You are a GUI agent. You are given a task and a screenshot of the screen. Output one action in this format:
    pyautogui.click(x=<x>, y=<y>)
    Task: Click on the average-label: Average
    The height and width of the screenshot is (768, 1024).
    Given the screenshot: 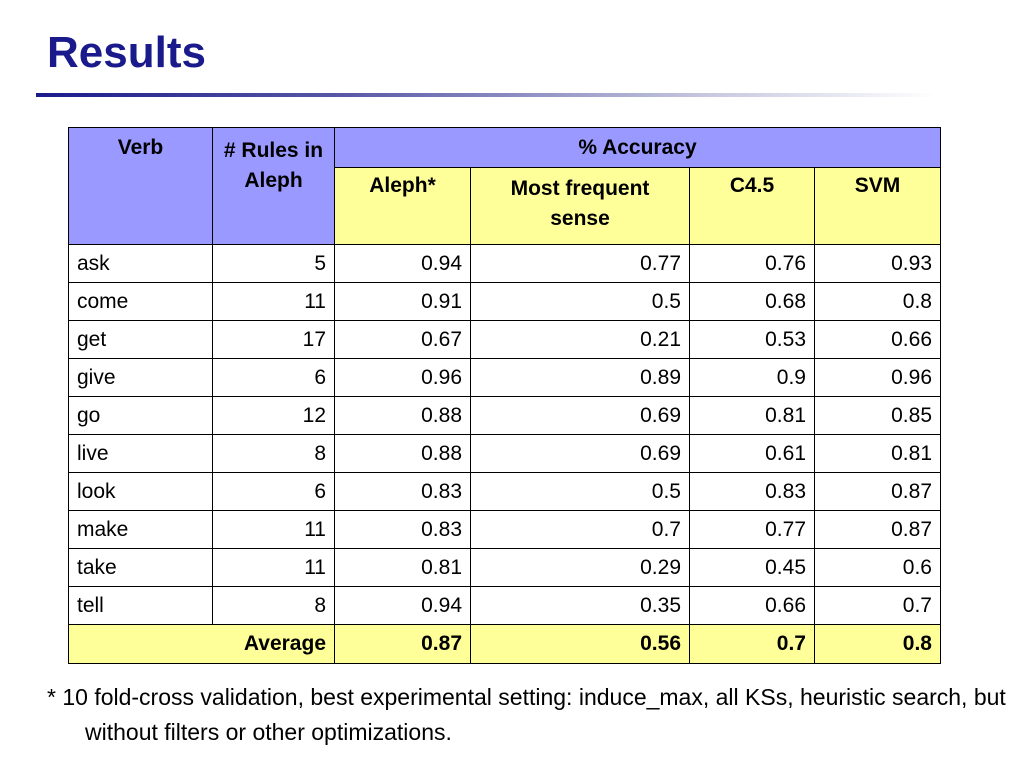 What is the action you would take?
    pyautogui.click(x=201, y=644)
    